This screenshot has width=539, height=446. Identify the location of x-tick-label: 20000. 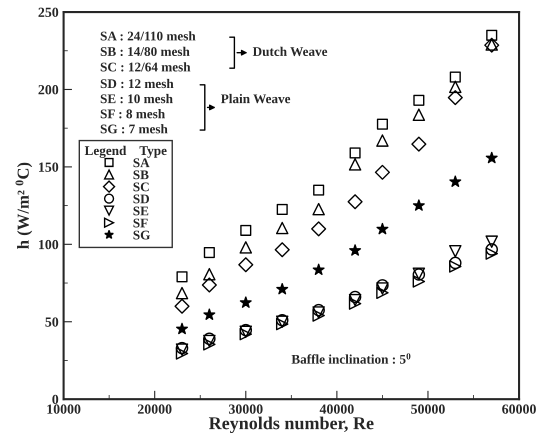
(155, 409).